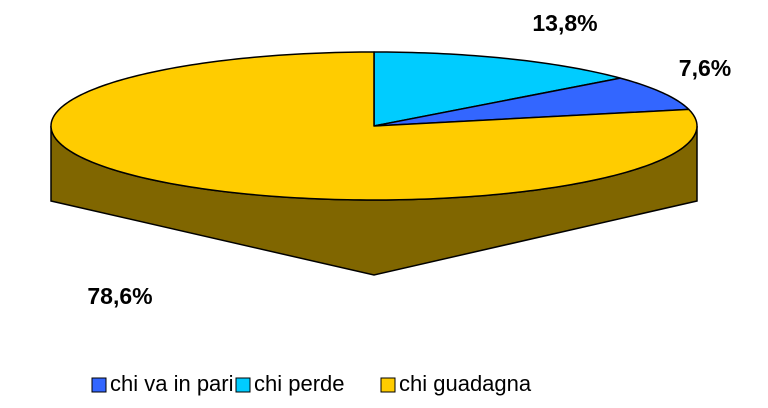 This screenshot has width=768, height=408. I want to click on value-label: 13,8%, so click(564, 23).